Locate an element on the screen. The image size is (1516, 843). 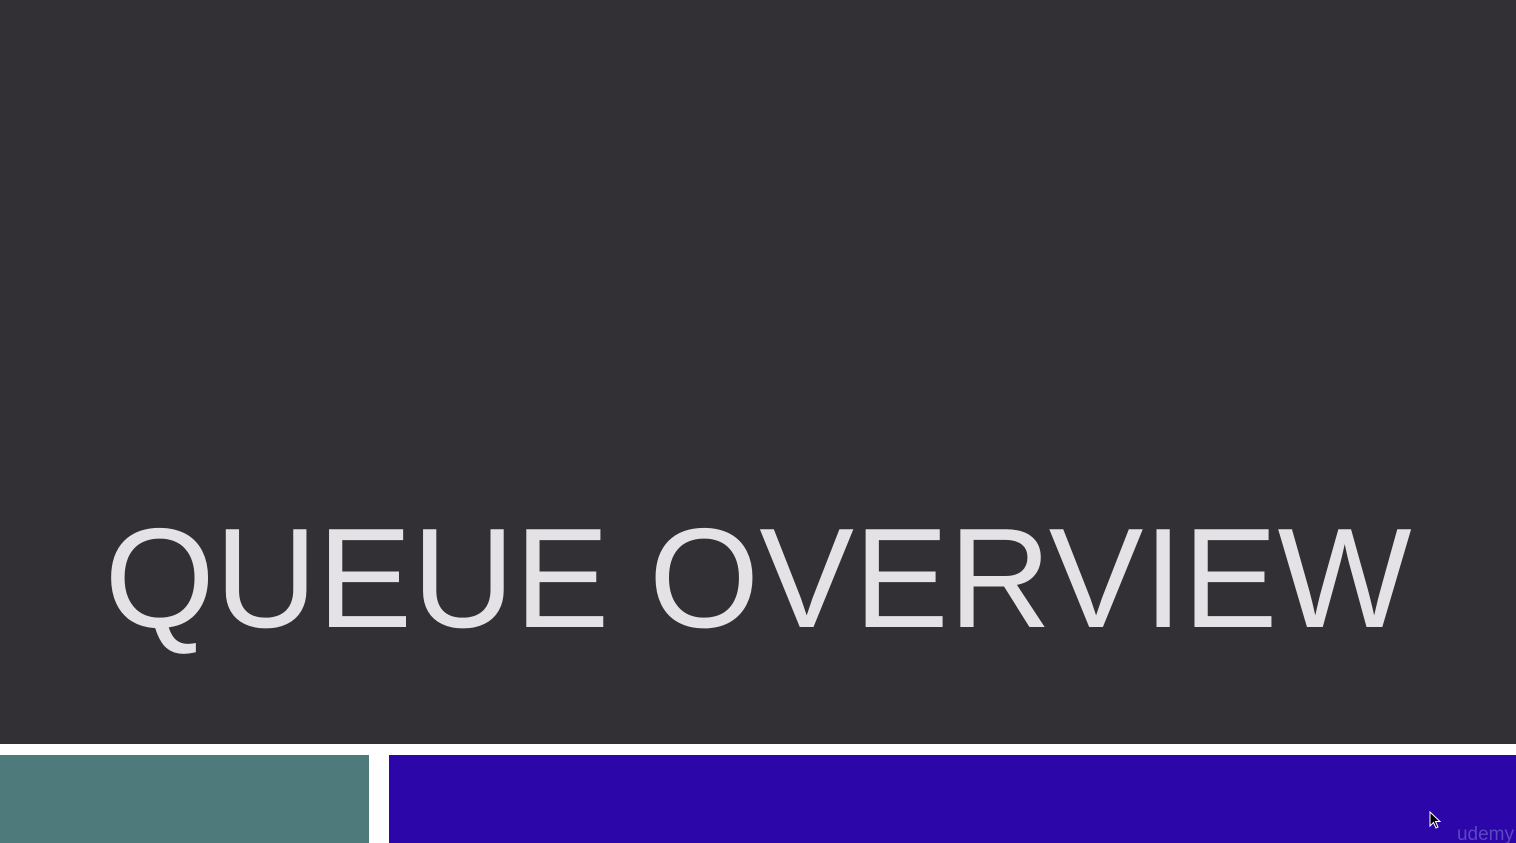
udemy-watermark: udemy is located at coordinates (1485, 833).